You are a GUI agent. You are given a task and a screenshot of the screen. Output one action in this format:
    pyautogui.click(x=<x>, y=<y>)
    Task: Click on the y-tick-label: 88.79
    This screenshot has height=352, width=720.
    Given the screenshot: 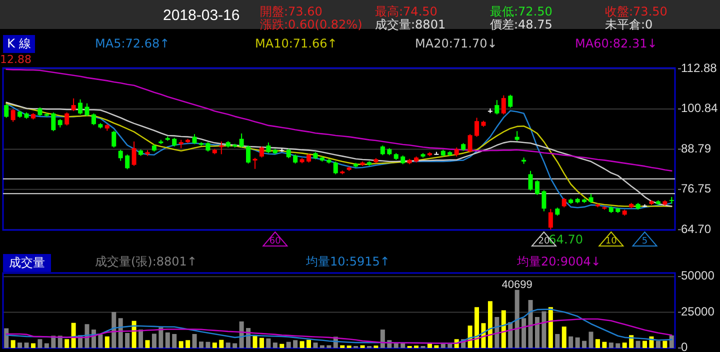 What is the action you would take?
    pyautogui.click(x=696, y=148)
    